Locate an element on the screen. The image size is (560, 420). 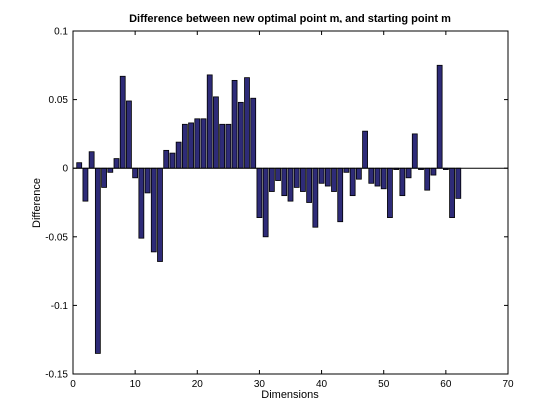
y-tick-label: 0 is located at coordinates (65, 169).